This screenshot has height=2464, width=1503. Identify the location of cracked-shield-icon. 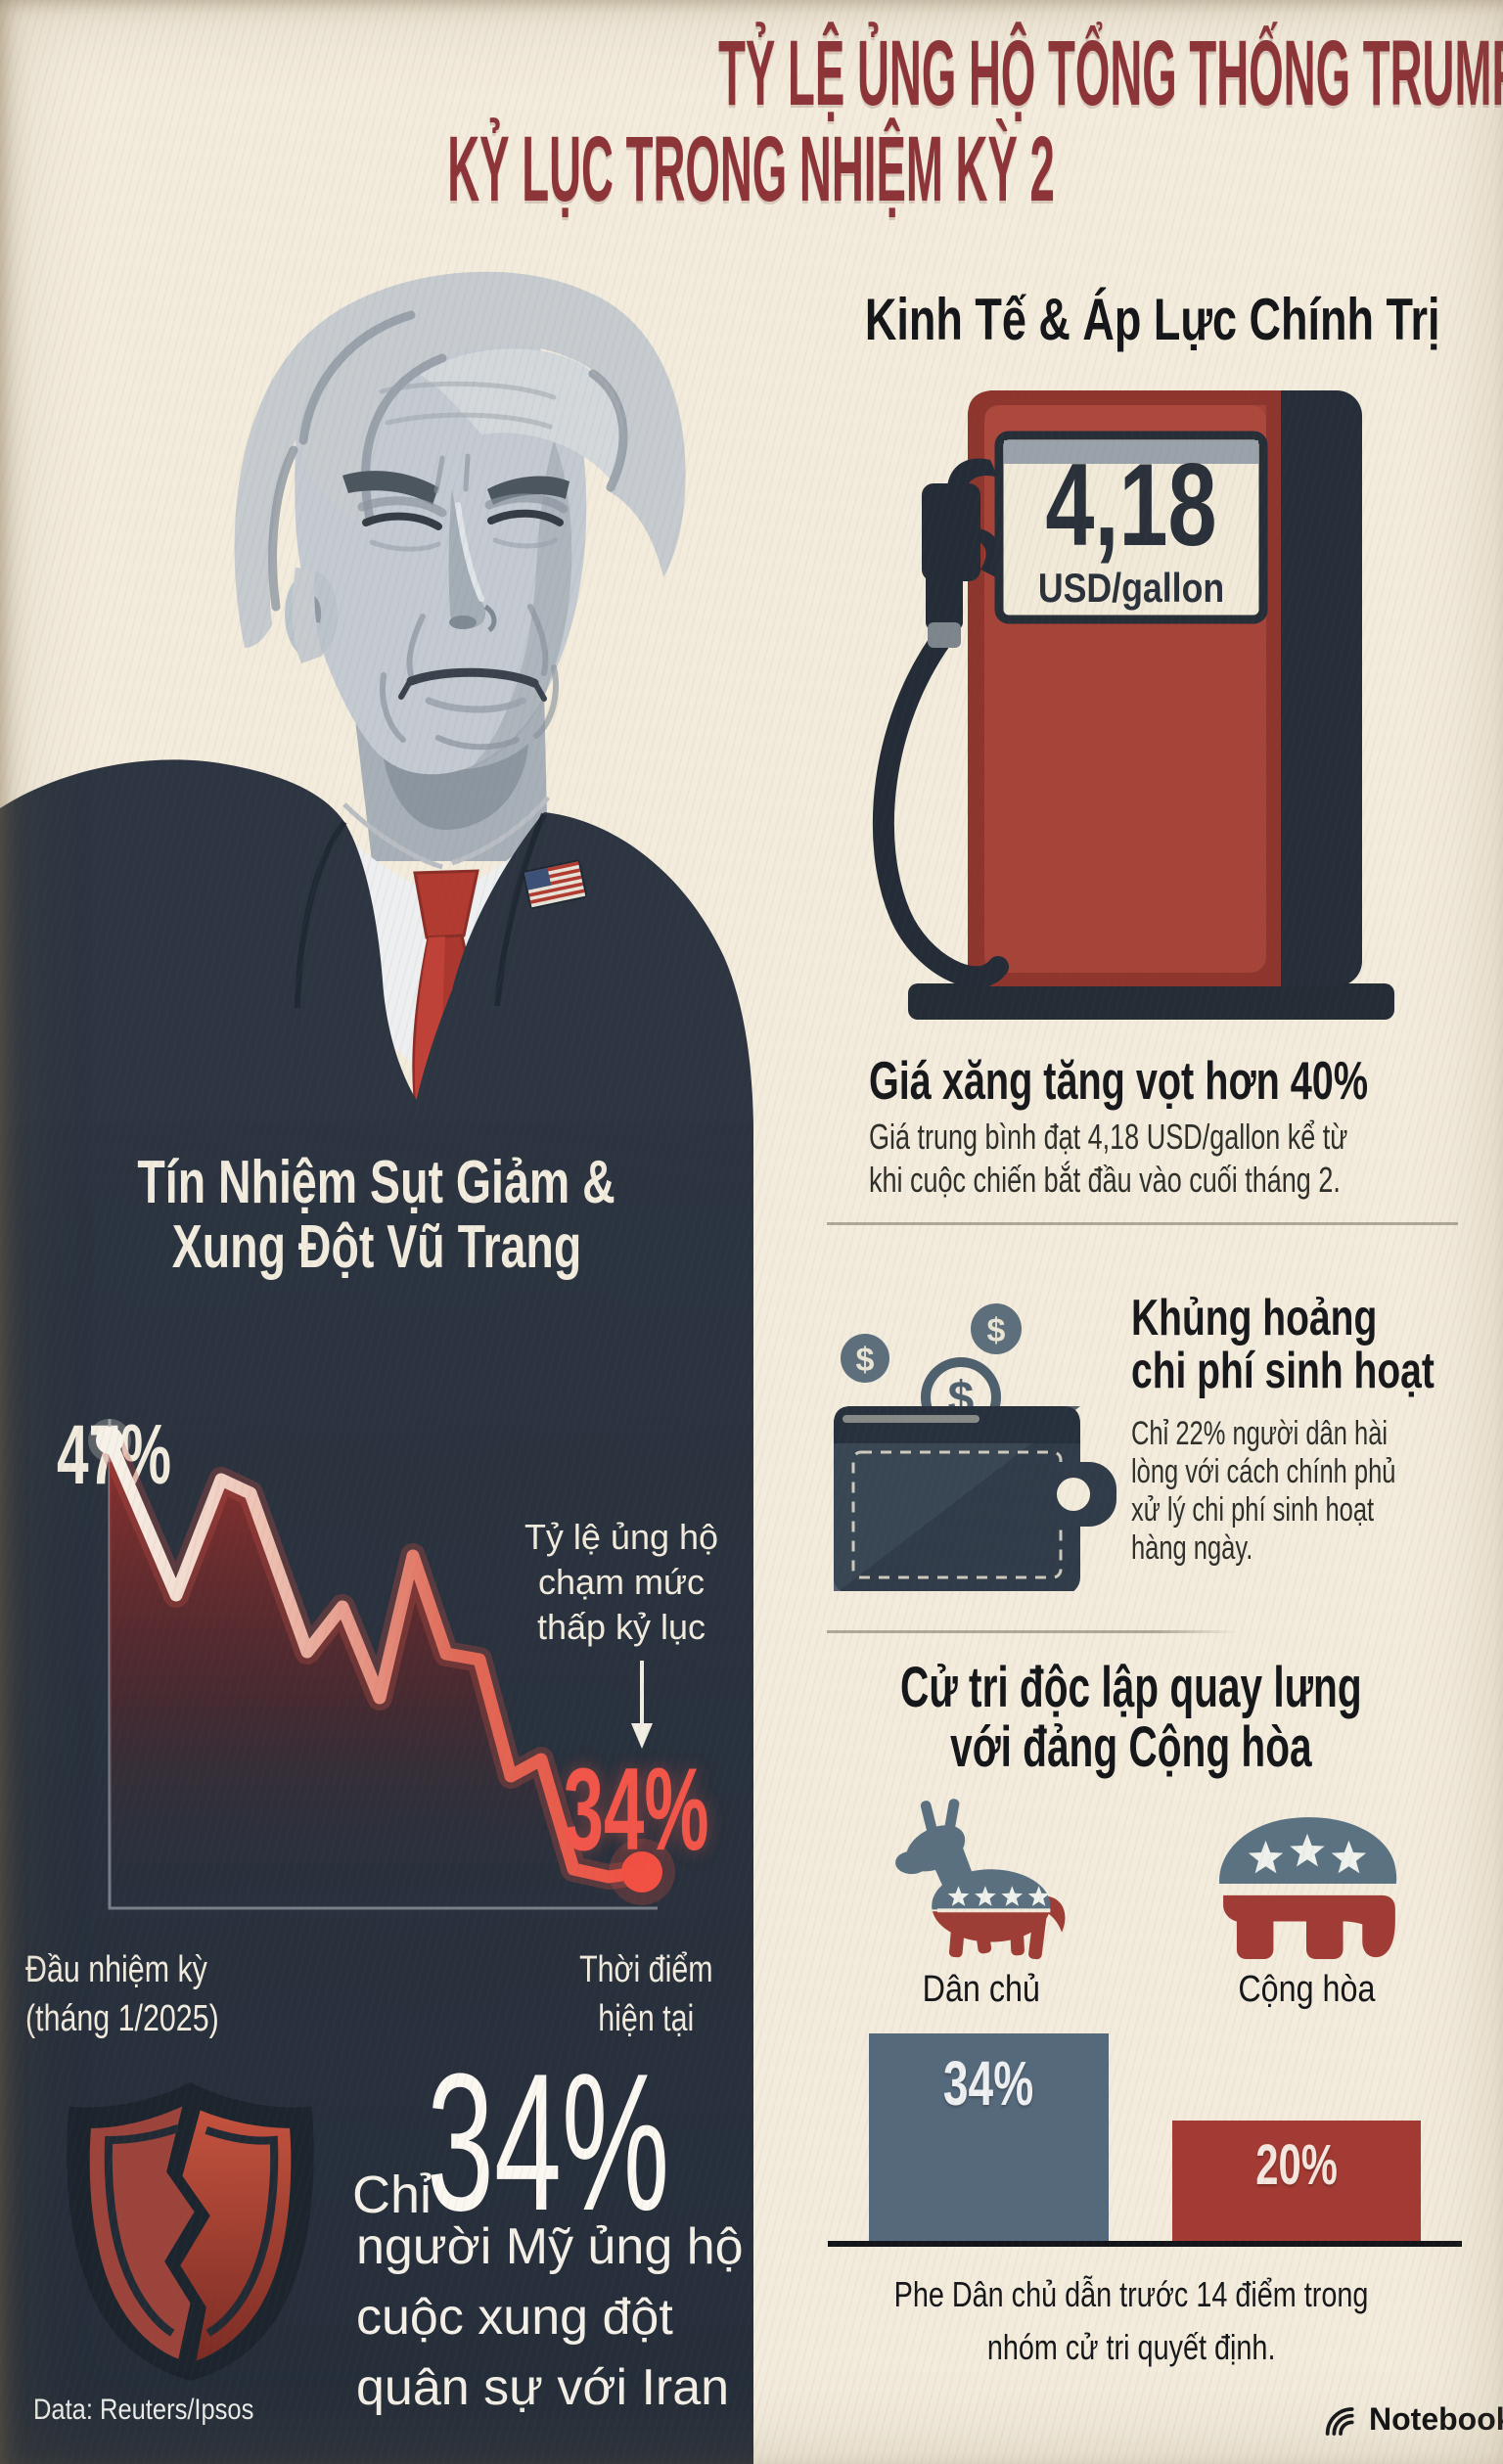
(190, 2231).